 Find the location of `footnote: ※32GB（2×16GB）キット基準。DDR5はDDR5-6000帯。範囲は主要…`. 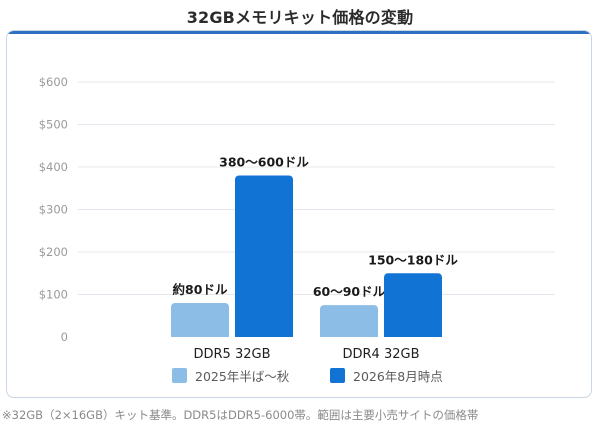

footnote: ※32GB（2×16GB）キット基準。DDR5はDDR5-6000帯。範囲は主要… is located at coordinates (240, 415).